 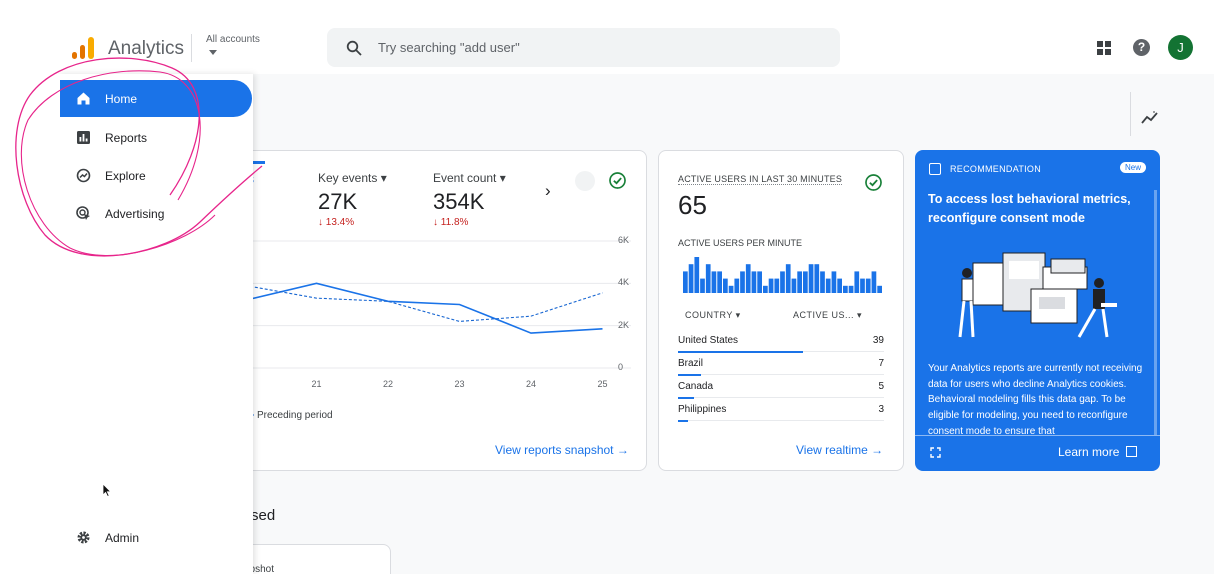 What do you see at coordinates (156, 98) in the screenshot?
I see `sidebar-item-home: Home` at bounding box center [156, 98].